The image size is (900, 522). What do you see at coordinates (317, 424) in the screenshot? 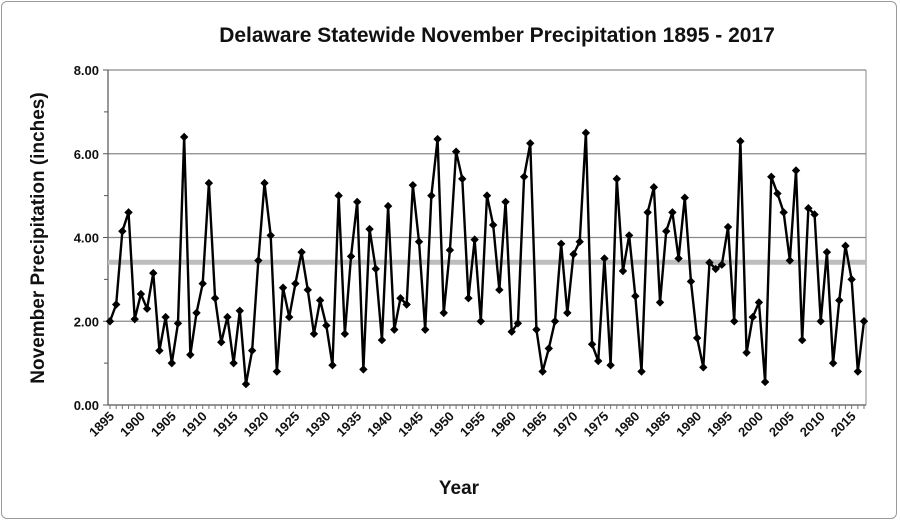
I see `x-tick-label: 1930` at bounding box center [317, 424].